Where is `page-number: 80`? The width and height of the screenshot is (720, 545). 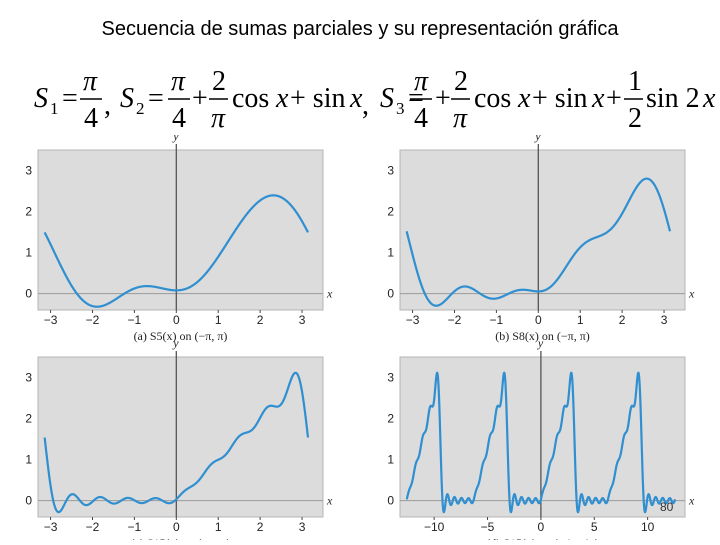
page-number: 80 is located at coordinates (667, 507).